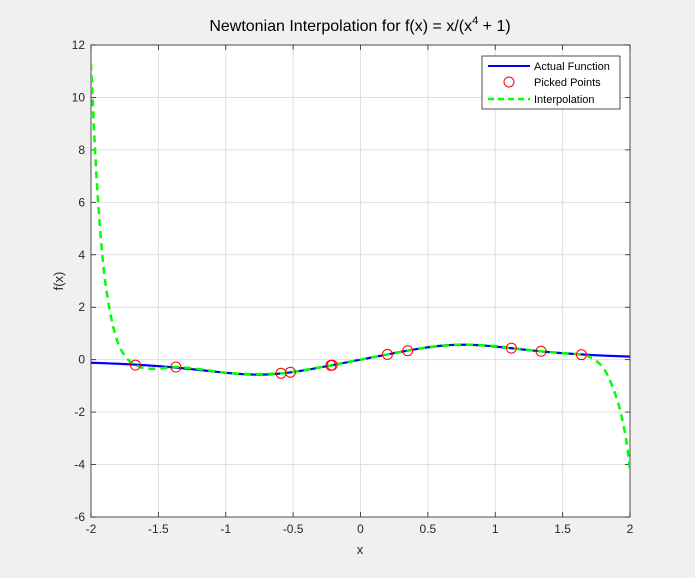 The image size is (695, 578). Describe the element at coordinates (79, 465) in the screenshot. I see `y-tick-label: -4` at that location.